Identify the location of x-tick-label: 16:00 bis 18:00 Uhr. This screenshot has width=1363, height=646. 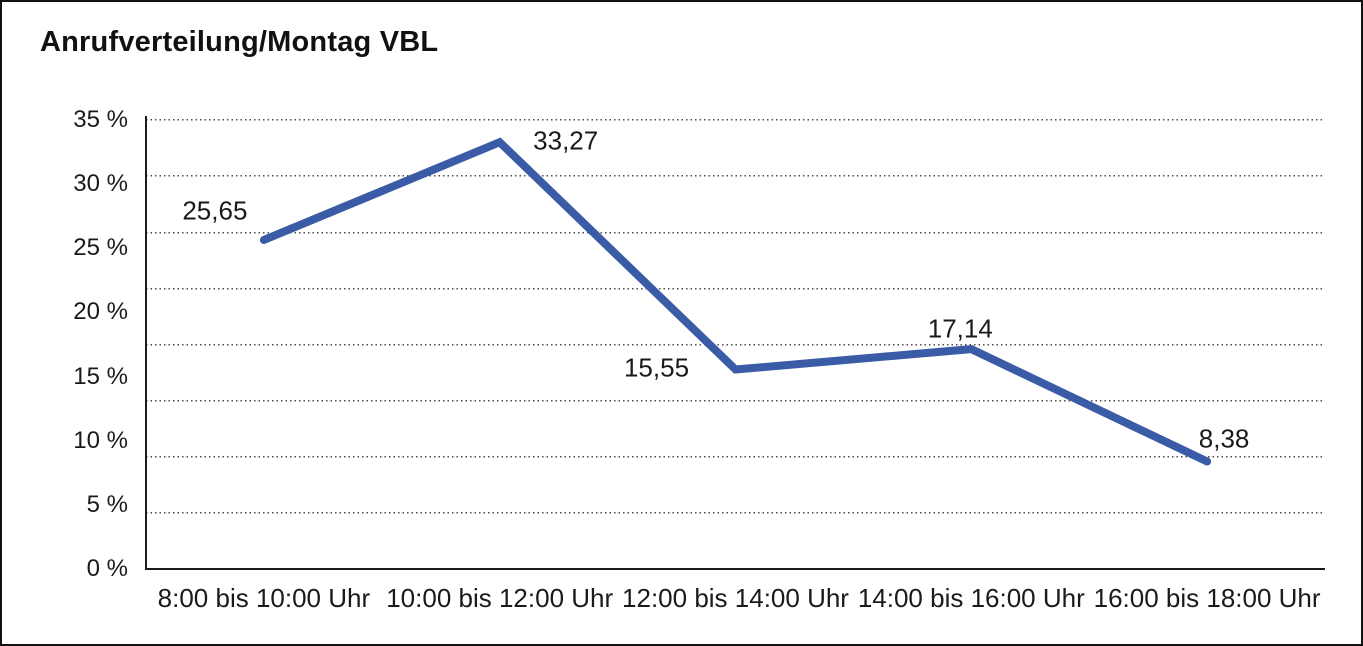
(1207, 598).